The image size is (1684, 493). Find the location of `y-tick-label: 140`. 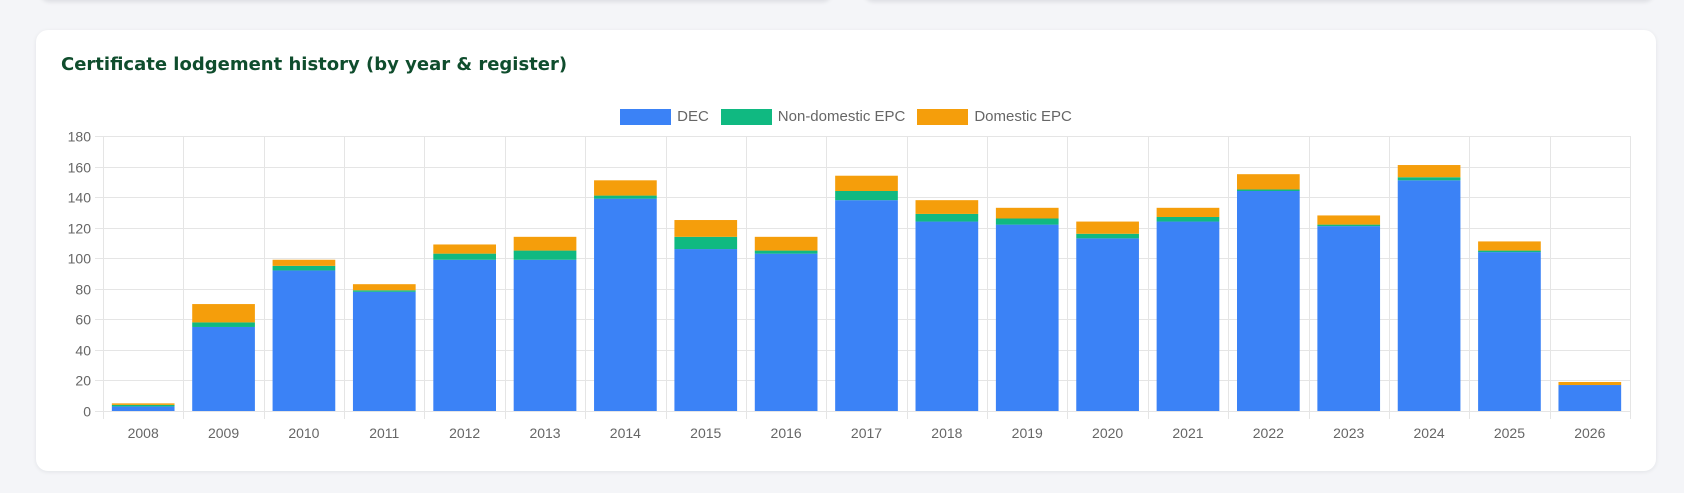

y-tick-label: 140 is located at coordinates (80, 198).